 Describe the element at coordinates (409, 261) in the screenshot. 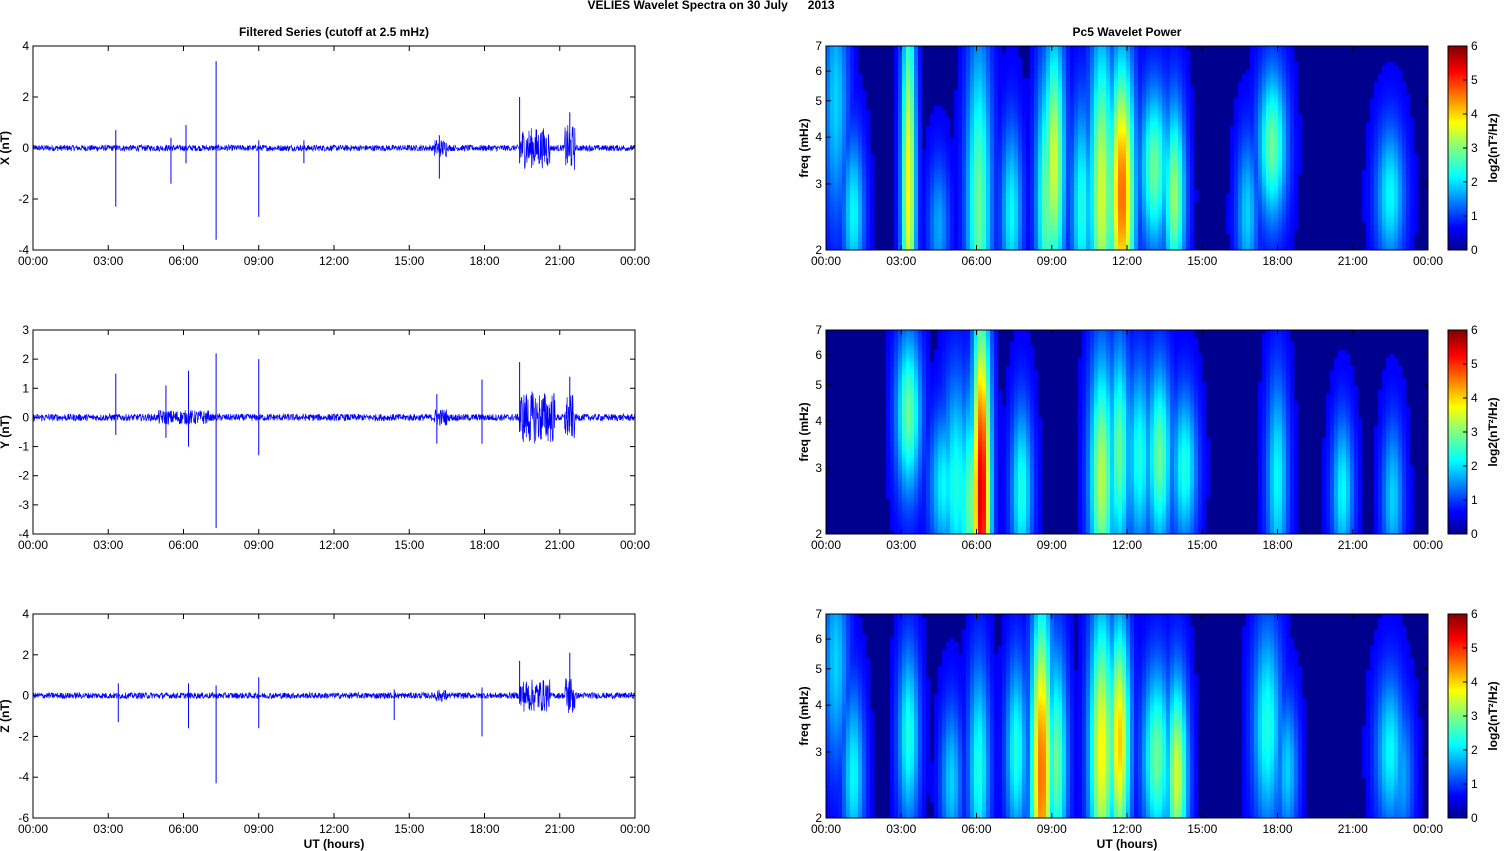

I see `x-tick-label: 15:00` at that location.